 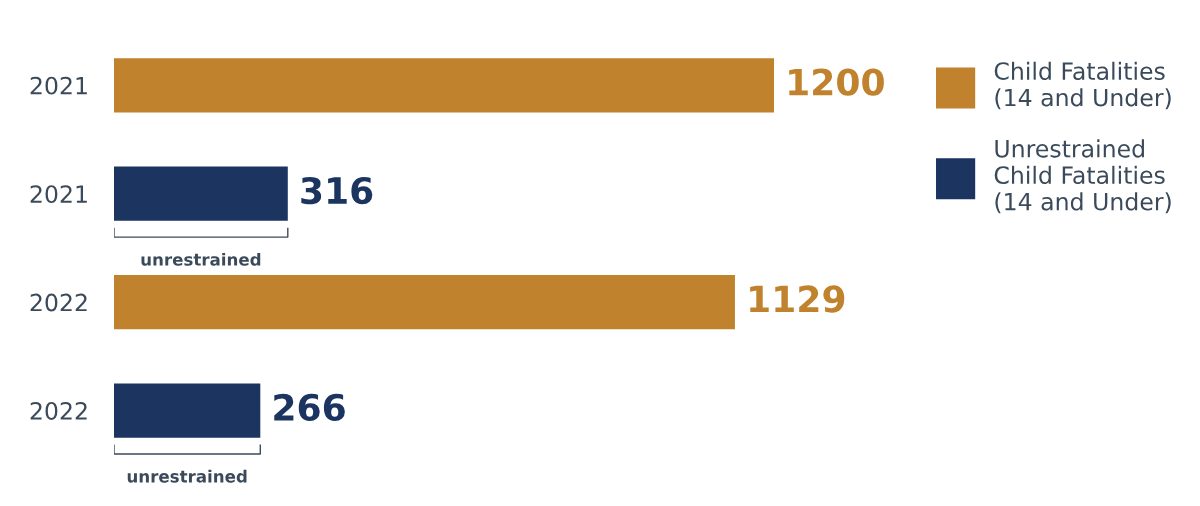 I want to click on data-label: 1200, so click(x=836, y=82).